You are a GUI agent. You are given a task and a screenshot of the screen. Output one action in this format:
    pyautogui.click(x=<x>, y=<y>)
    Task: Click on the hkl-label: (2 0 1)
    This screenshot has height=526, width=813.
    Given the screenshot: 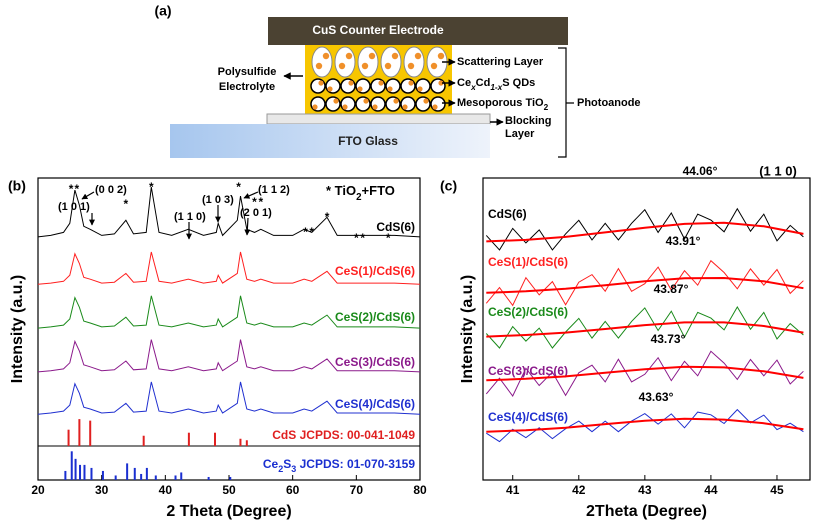 What is the action you would take?
    pyautogui.click(x=256, y=213)
    